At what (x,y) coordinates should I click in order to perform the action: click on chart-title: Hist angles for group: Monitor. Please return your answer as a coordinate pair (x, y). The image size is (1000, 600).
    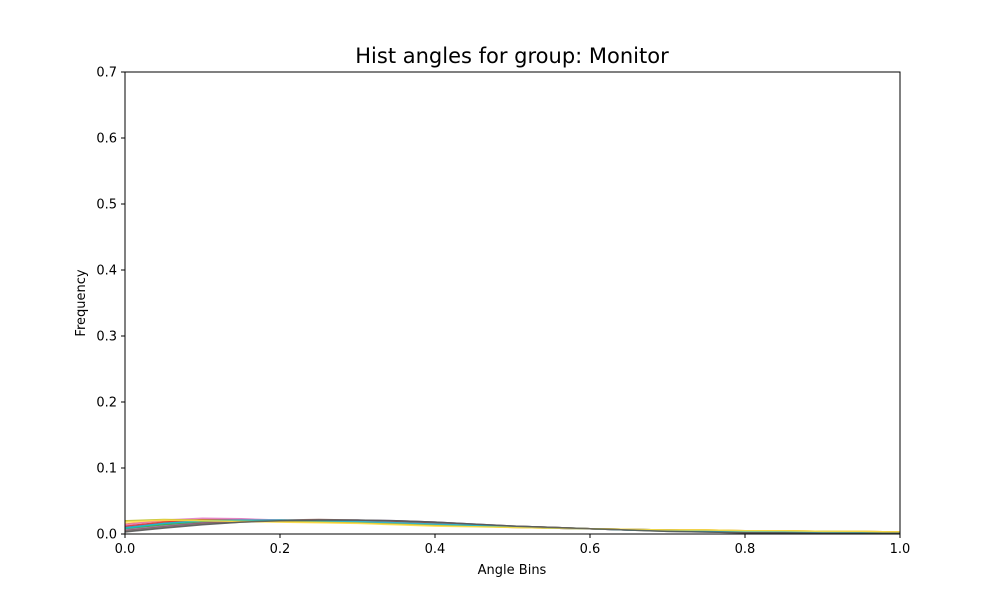
    Looking at the image, I should click on (512, 56).